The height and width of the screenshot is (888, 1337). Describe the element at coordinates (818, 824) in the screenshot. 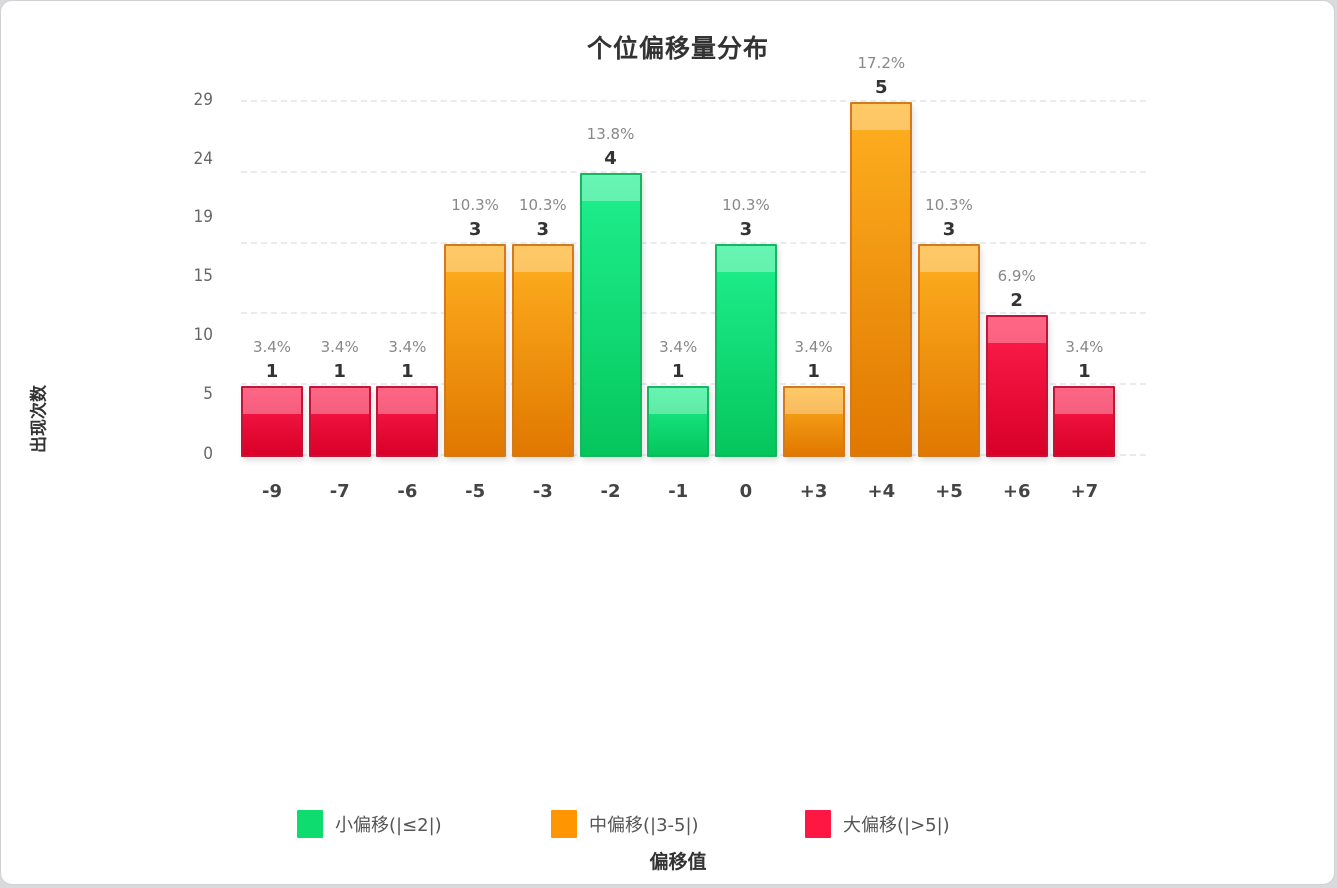

I see `legend-swatch-large` at that location.